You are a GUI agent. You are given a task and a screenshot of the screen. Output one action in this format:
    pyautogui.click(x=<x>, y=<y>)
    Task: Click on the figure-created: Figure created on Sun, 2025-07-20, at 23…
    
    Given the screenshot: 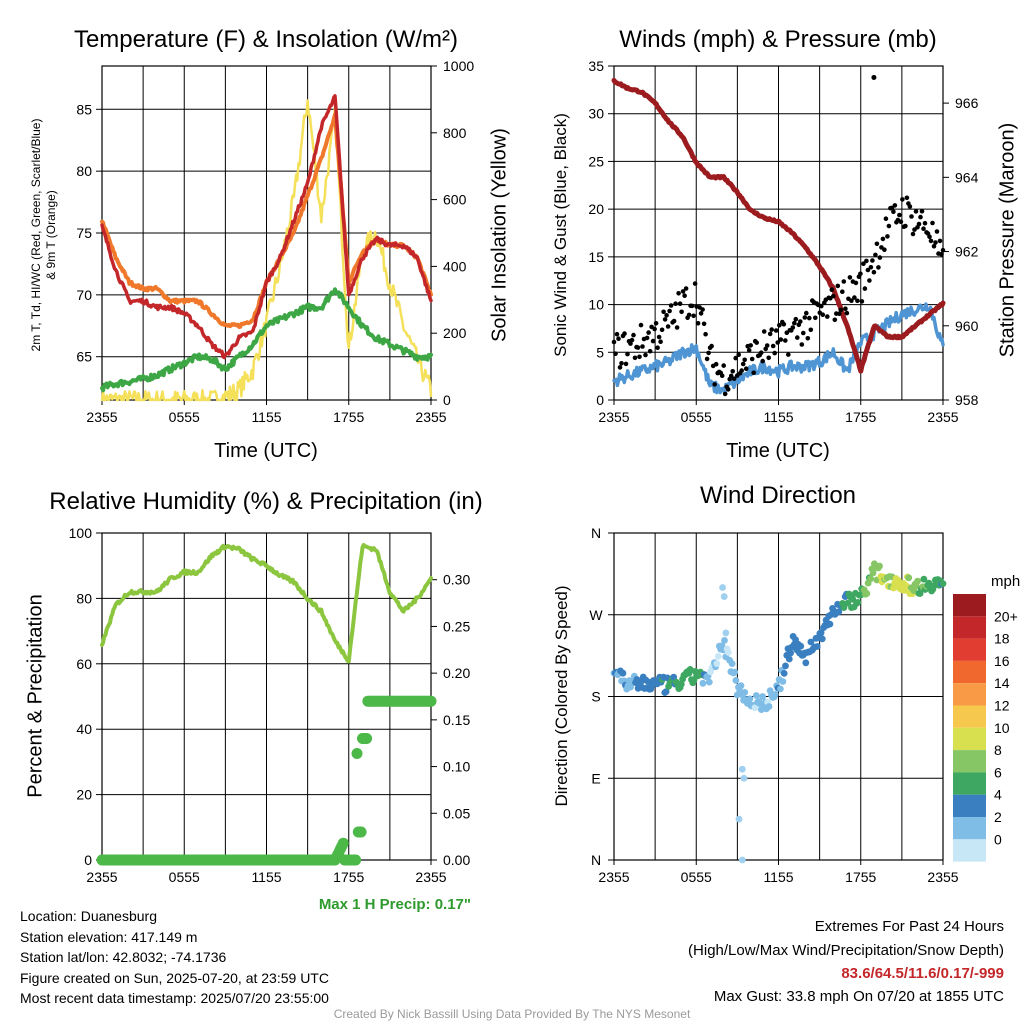 What is the action you would take?
    pyautogui.click(x=174, y=978)
    